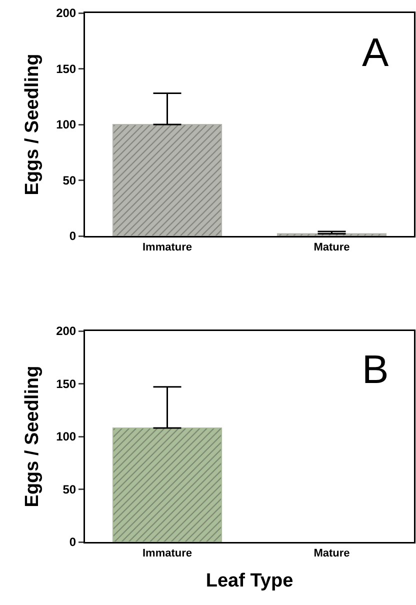 The image size is (416, 605). What do you see at coordinates (375, 370) in the screenshot?
I see `annotation: B` at bounding box center [375, 370].